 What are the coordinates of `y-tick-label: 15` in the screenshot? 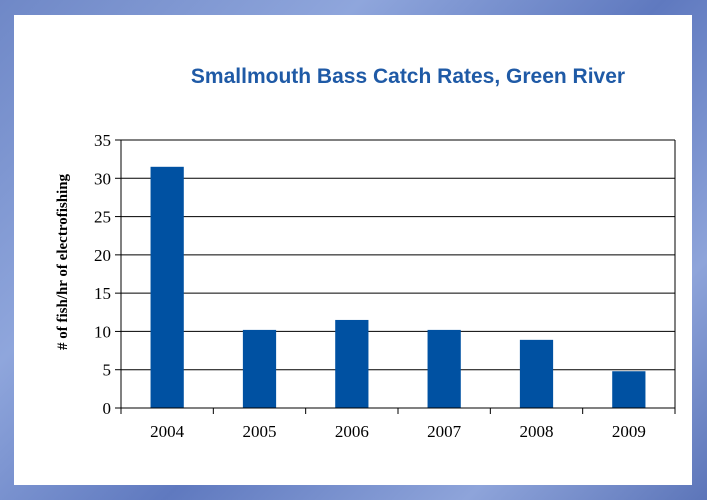 It's located at (102, 293).